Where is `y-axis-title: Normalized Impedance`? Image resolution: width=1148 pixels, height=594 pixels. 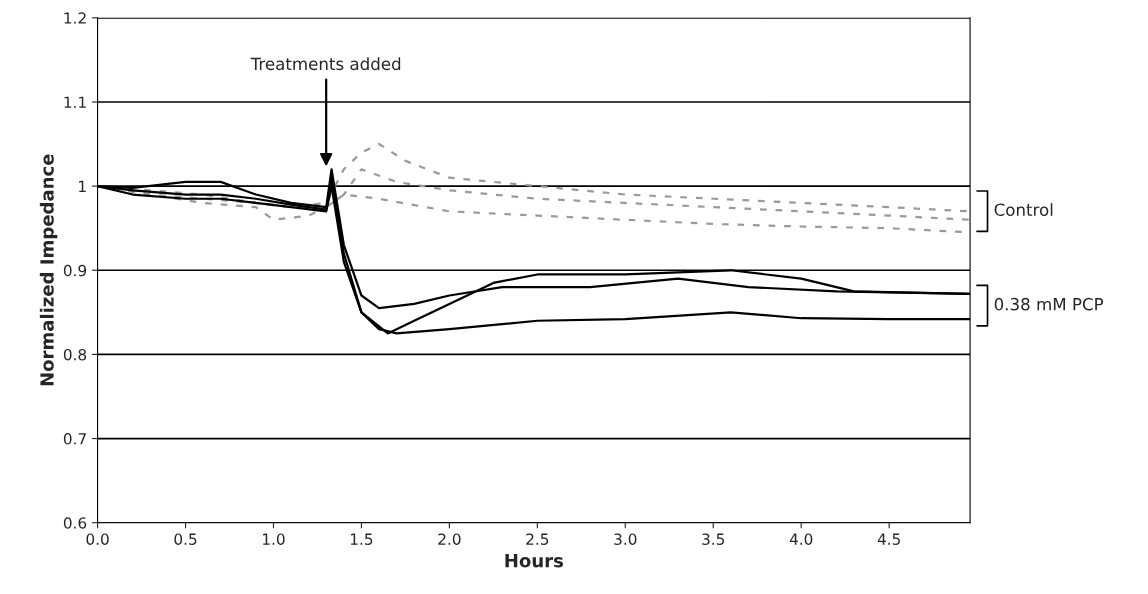 y-axis-title: Normalized Impedance is located at coordinates (48, 270).